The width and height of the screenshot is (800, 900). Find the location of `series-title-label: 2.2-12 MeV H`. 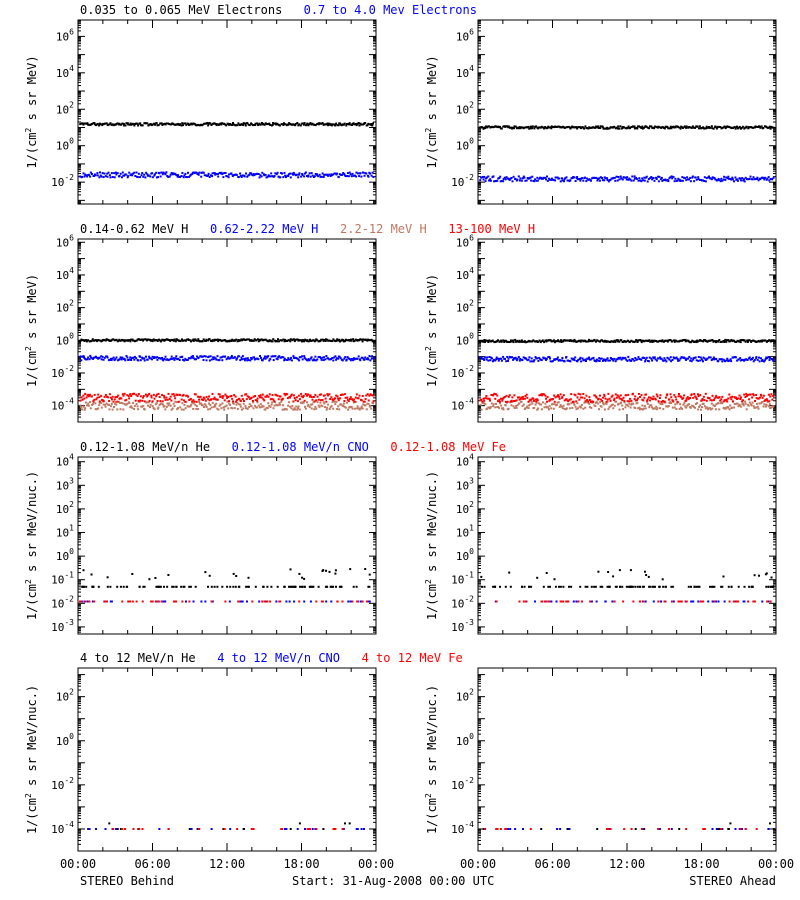

series-title-label: 2.2-12 MeV H is located at coordinates (383, 229).